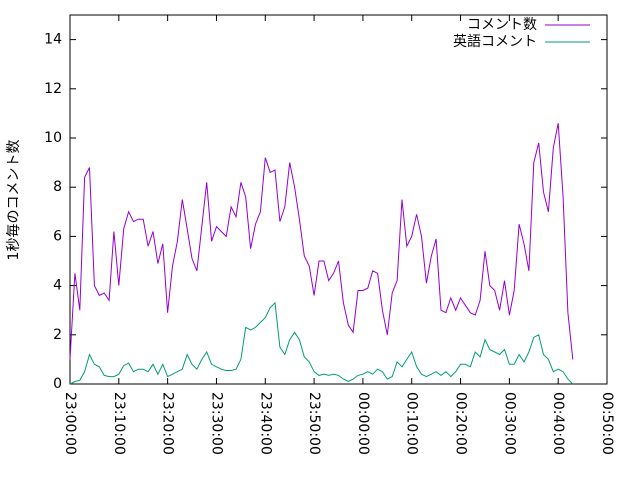 The width and height of the screenshot is (640, 480). Describe the element at coordinates (53, 40) in the screenshot. I see `y-tick-label: 14` at that location.